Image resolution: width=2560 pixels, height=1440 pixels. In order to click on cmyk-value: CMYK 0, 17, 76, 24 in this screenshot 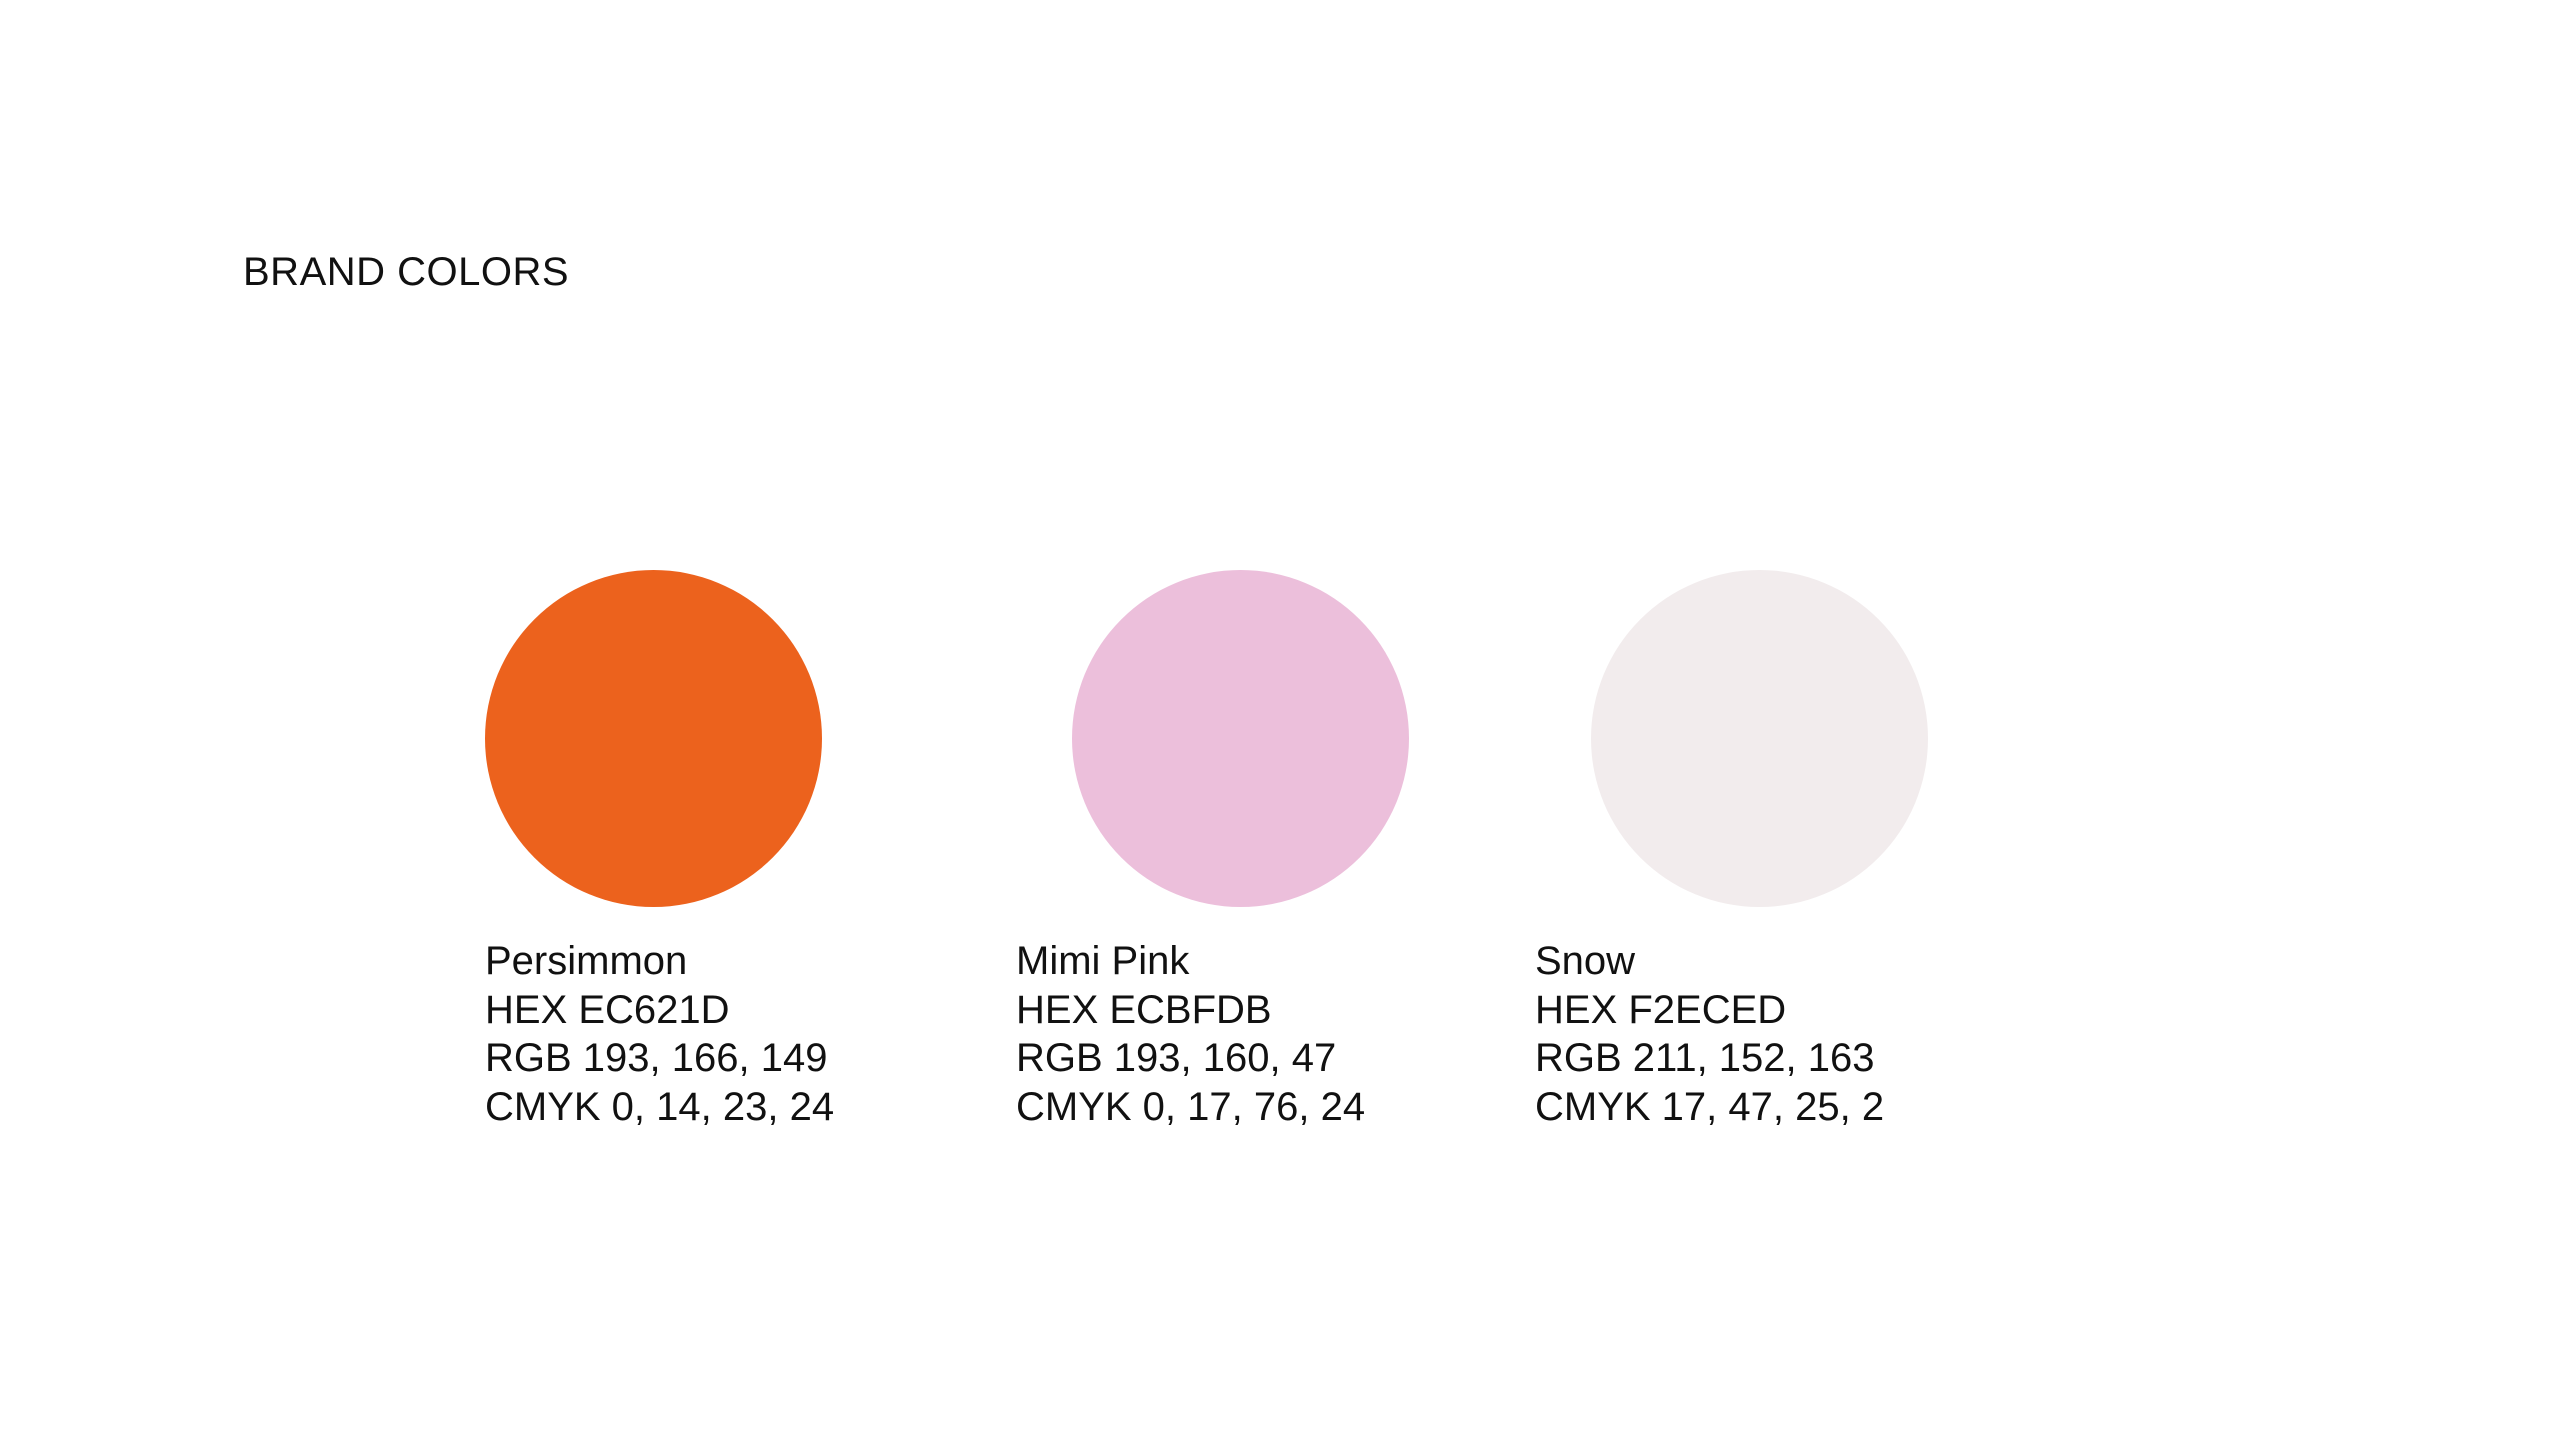, I will do `click(1191, 1106)`.